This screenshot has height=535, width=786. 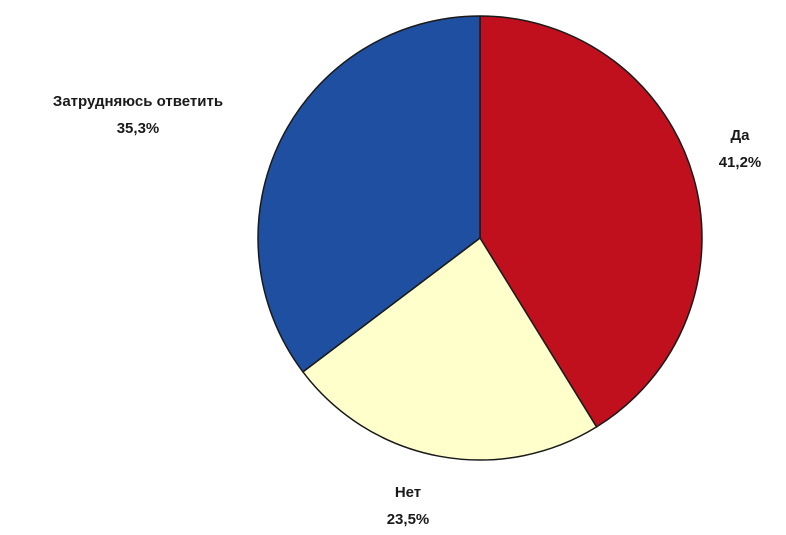 What do you see at coordinates (408, 492) in the screenshot?
I see `slice-label-2: Нет` at bounding box center [408, 492].